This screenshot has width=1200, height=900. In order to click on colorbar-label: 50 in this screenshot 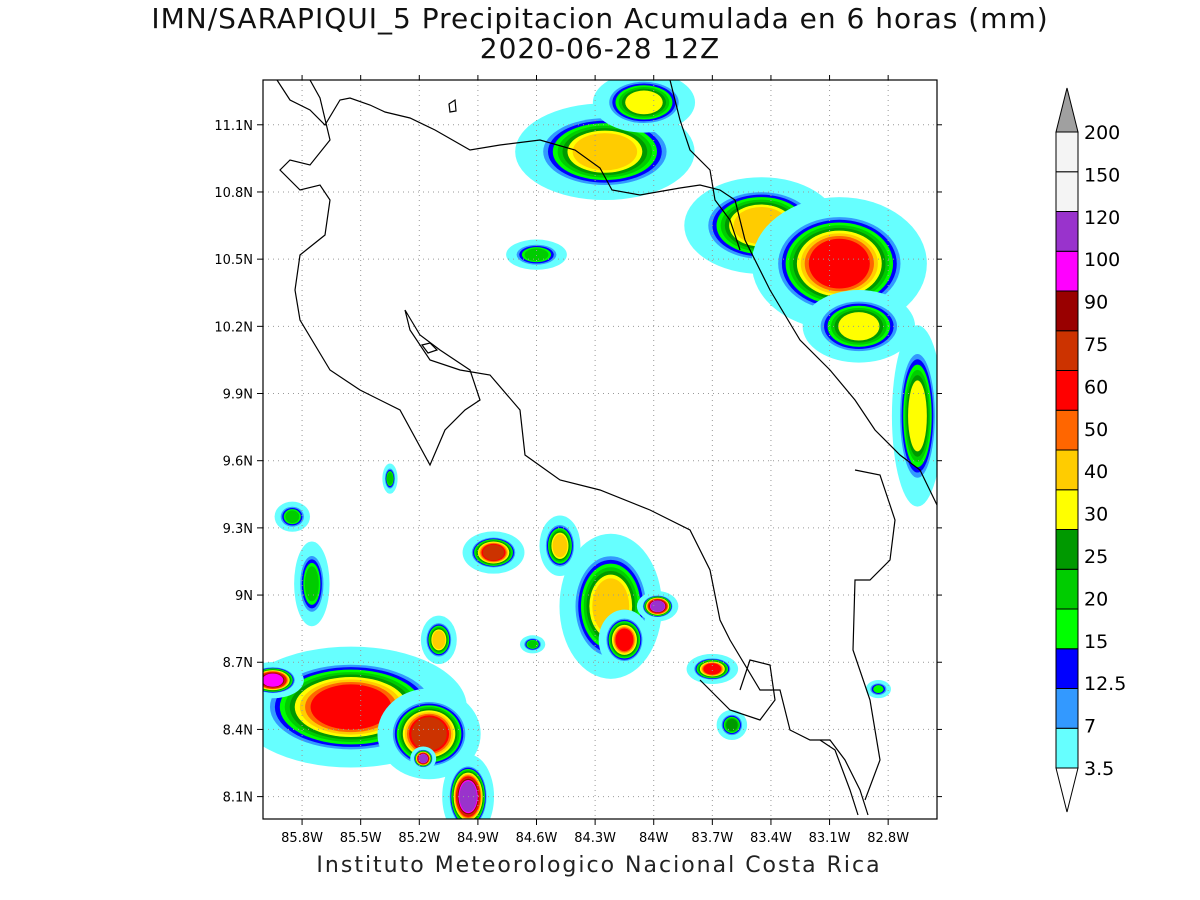, I will do `click(1096, 430)`.